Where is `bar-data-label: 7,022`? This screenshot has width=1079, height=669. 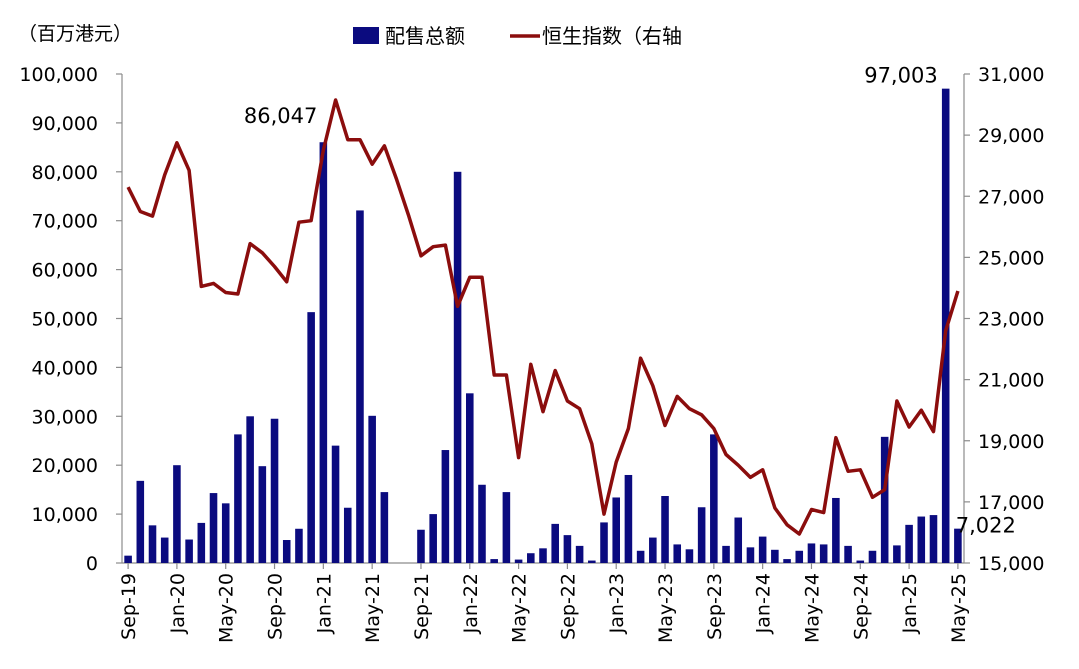 bar-data-label: 7,022 is located at coordinates (986, 526).